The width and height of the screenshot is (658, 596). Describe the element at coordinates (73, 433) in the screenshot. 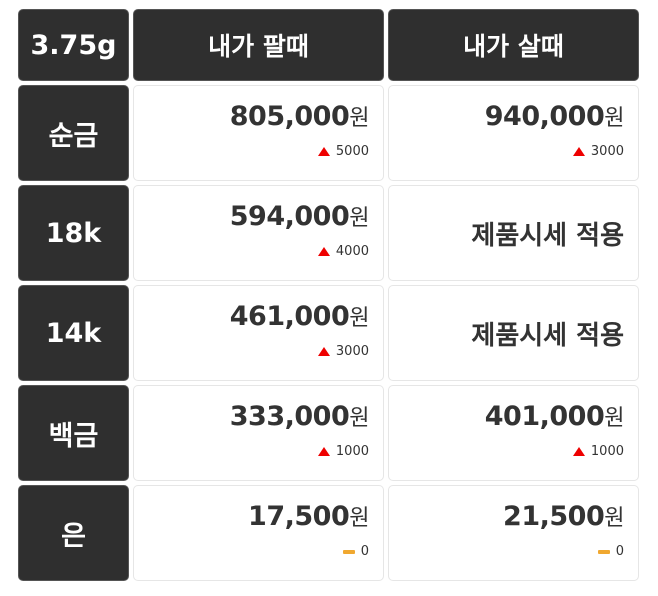

I see `row-label: 백금` at that location.